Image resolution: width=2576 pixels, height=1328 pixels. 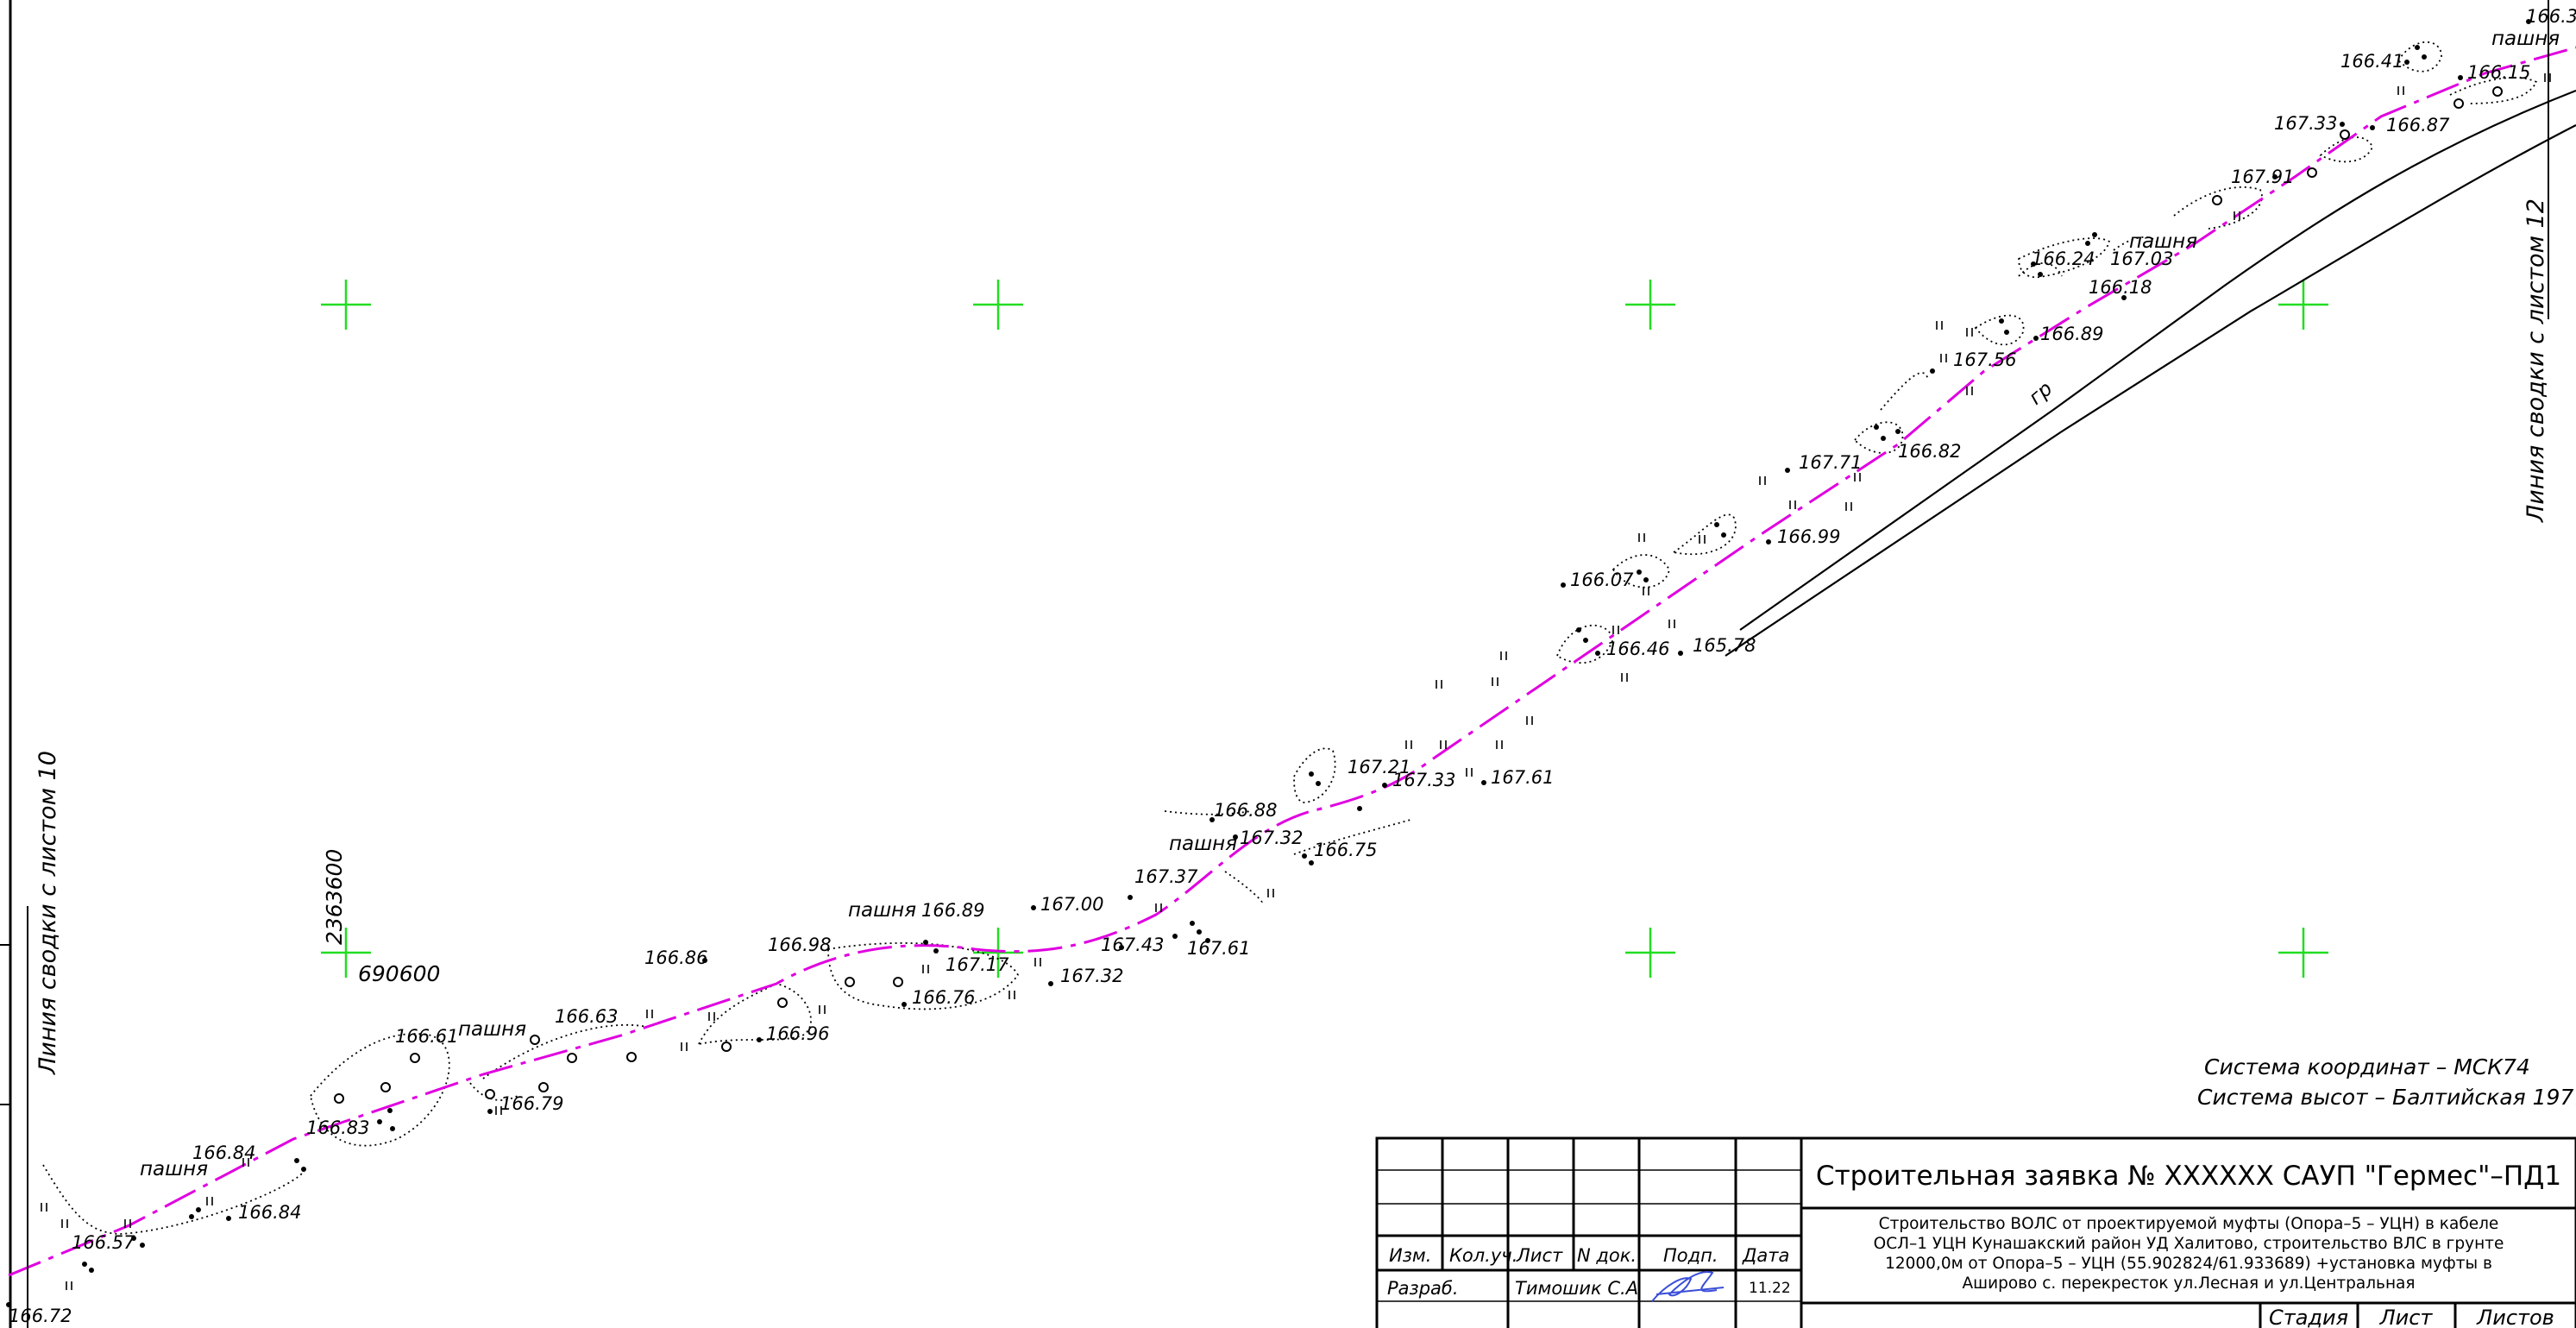 What do you see at coordinates (586, 1016) in the screenshot?
I see `elevation-label: 166.63` at bounding box center [586, 1016].